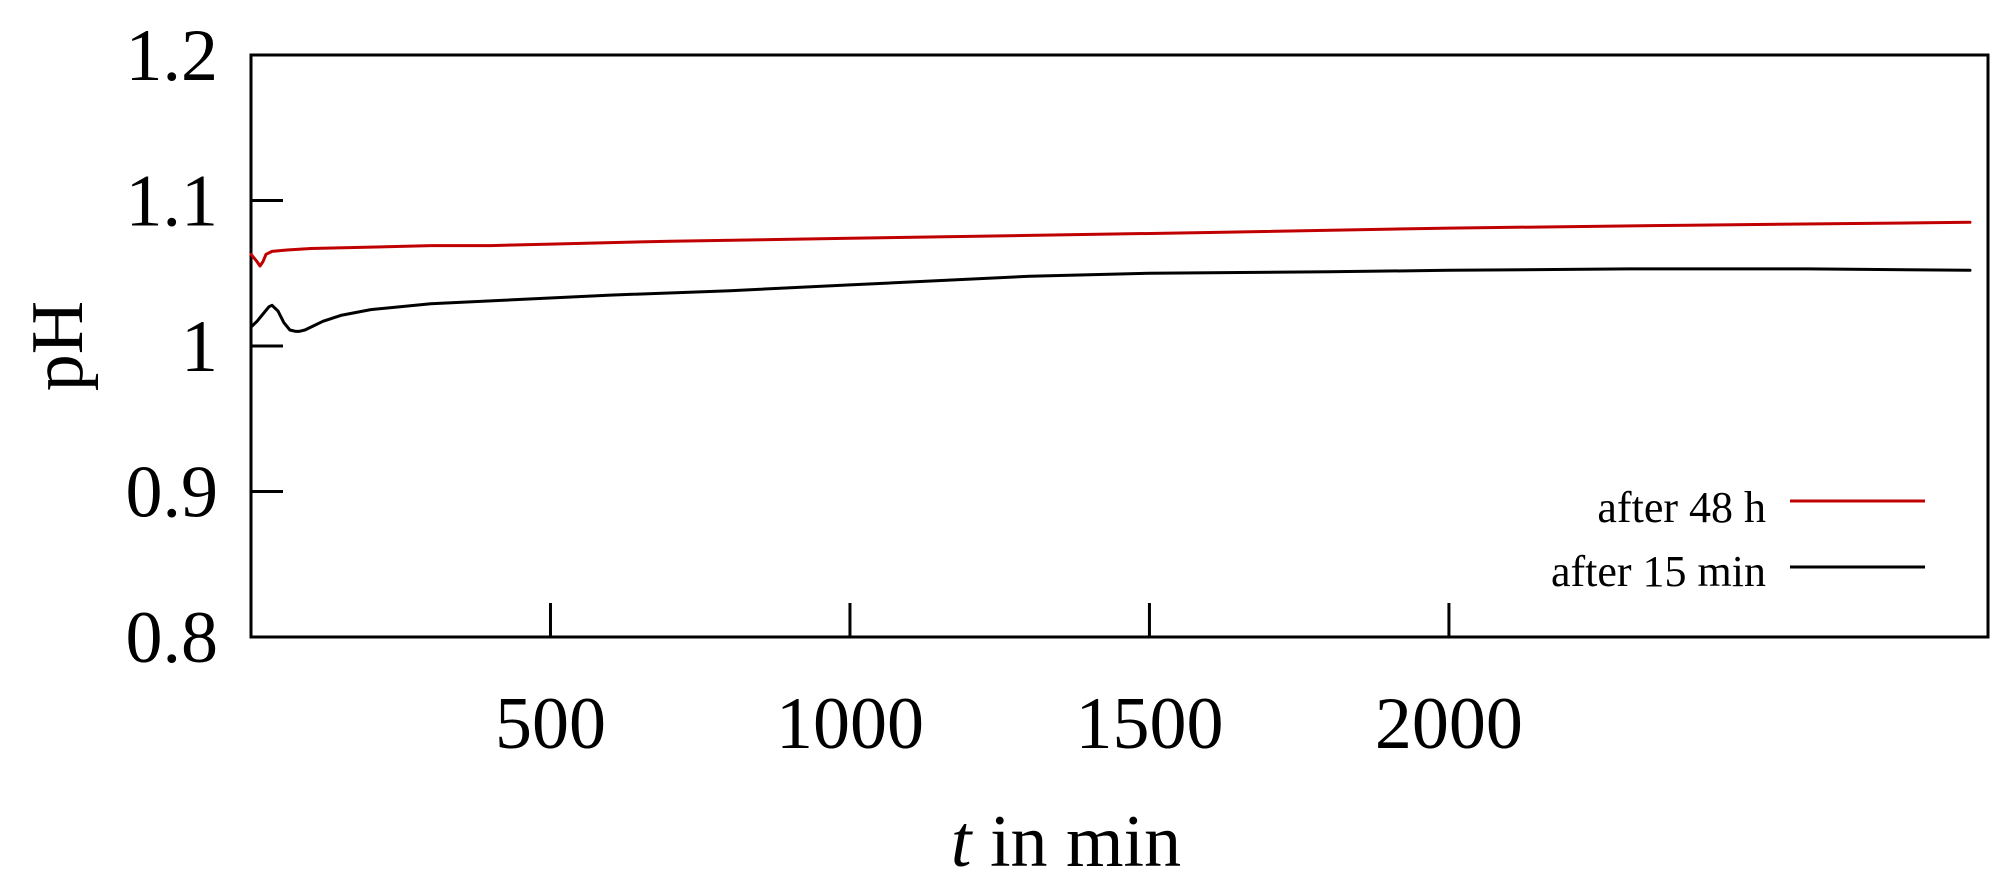 This screenshot has width=2004, height=888. I want to click on x-axis-title-italic: t, so click(962, 842).